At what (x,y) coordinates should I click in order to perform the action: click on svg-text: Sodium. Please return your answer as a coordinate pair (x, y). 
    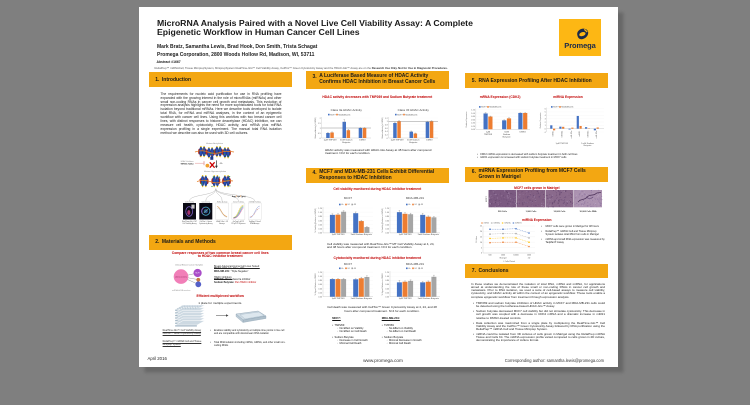
    Looking at the image, I should click on (506, 135).